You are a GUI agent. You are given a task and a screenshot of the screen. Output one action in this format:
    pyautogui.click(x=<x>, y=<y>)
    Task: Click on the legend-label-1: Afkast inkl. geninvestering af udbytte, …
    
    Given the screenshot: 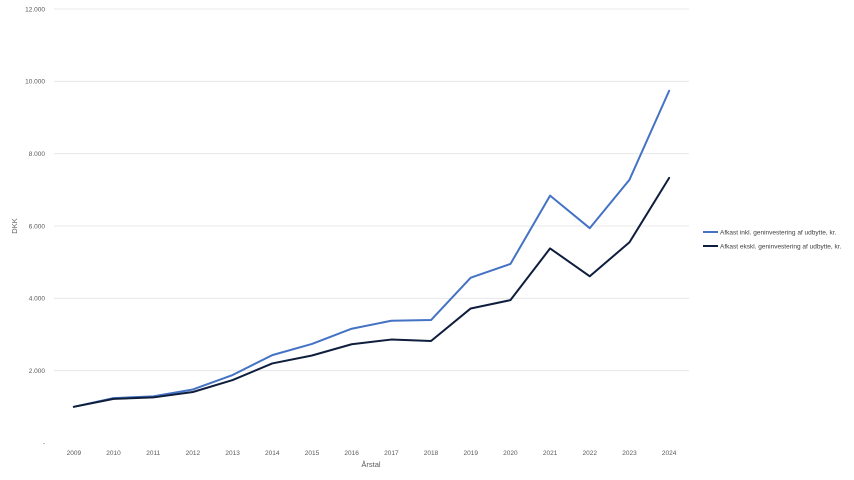 What is the action you would take?
    pyautogui.click(x=778, y=232)
    